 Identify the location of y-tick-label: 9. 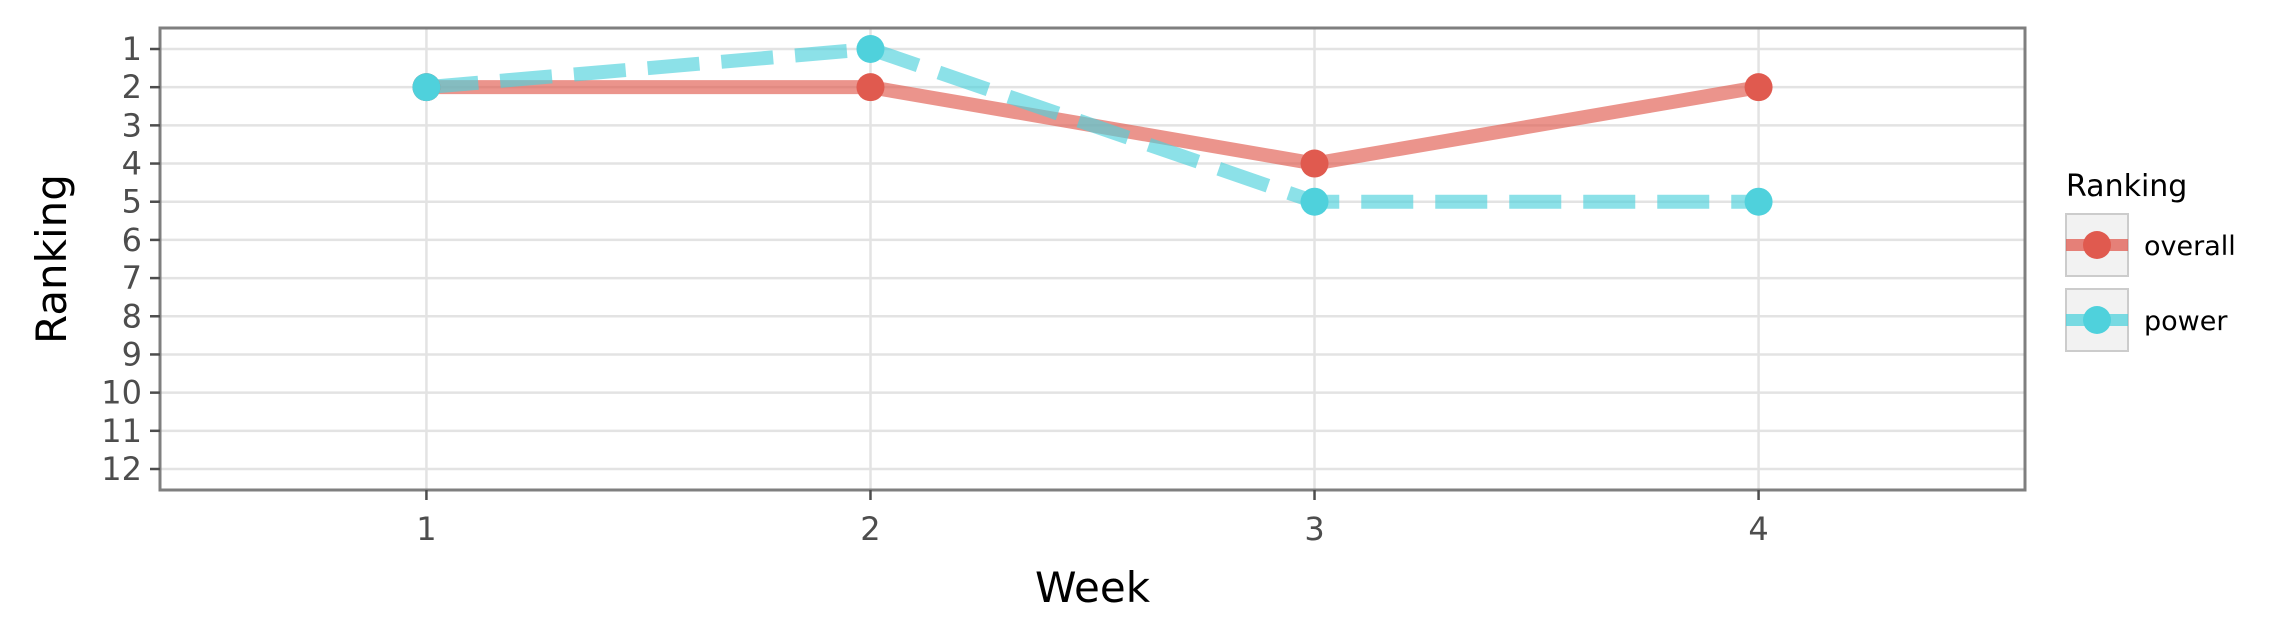
(132, 354).